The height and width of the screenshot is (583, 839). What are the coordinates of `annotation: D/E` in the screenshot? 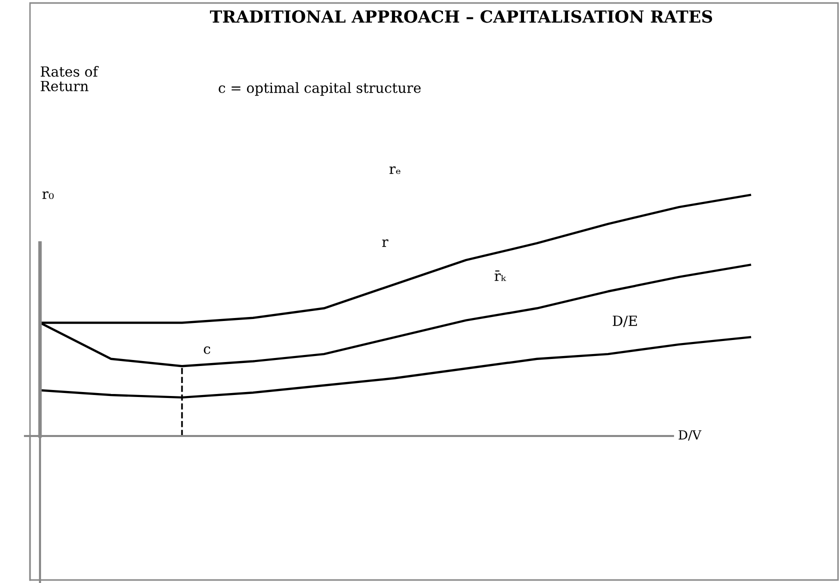 It's located at (624, 322).